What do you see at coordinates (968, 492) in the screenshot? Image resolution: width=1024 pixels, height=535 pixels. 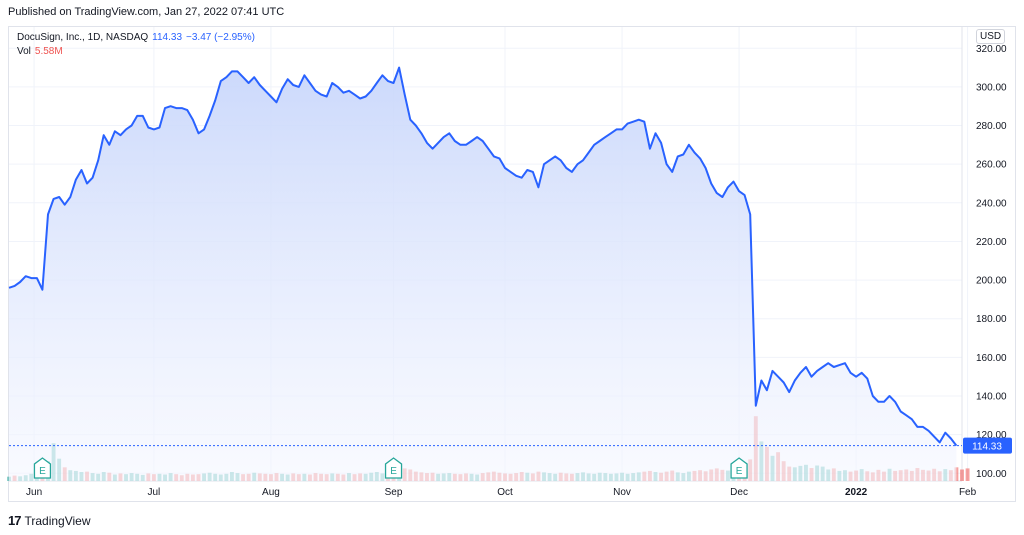 I see `x-tick-label: Feb` at bounding box center [968, 492].